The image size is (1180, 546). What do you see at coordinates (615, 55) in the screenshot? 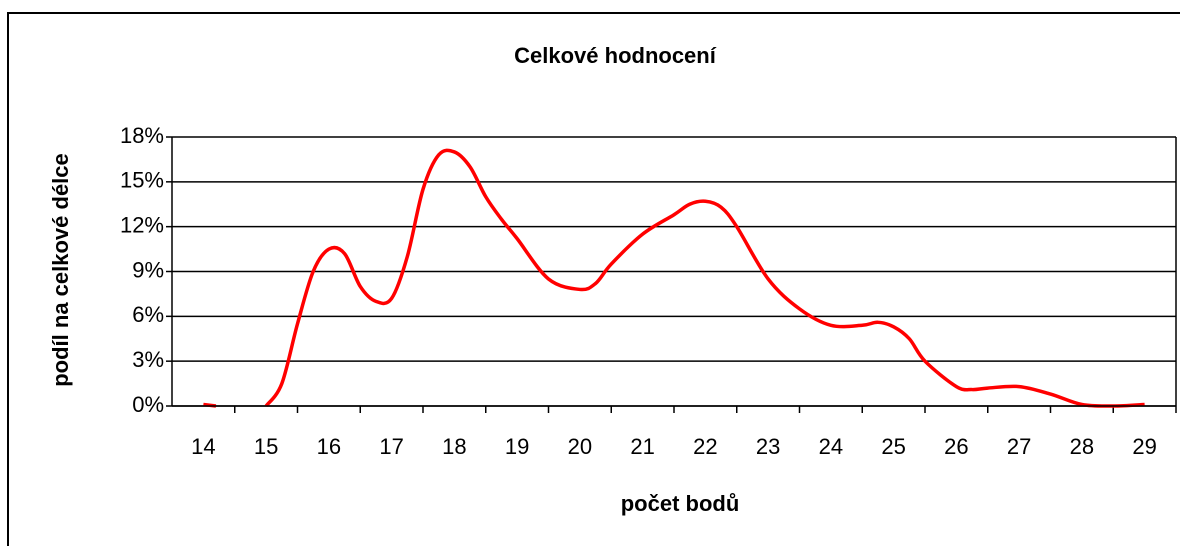
I see `chart-title: Celkové hodnocení` at bounding box center [615, 55].